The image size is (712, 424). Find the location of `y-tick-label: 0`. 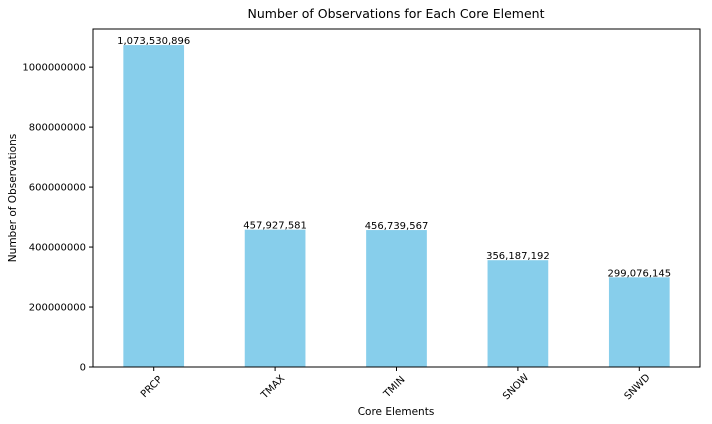

y-tick-label: 0 is located at coordinates (83, 368).